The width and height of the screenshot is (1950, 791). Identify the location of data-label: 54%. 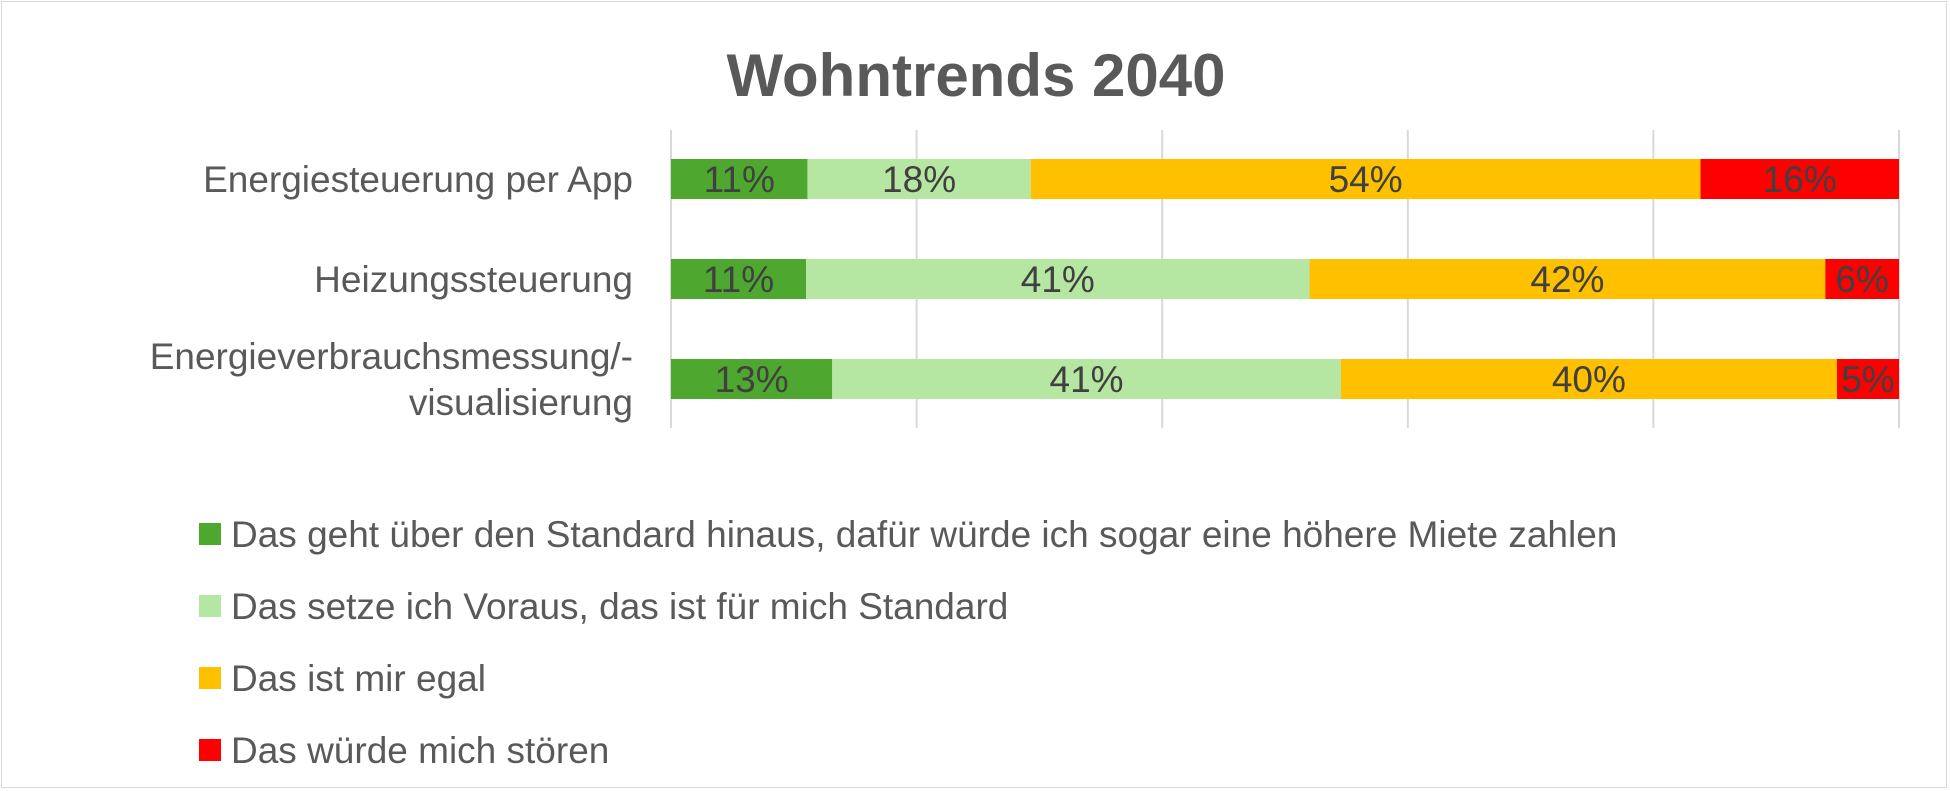
(1366, 179).